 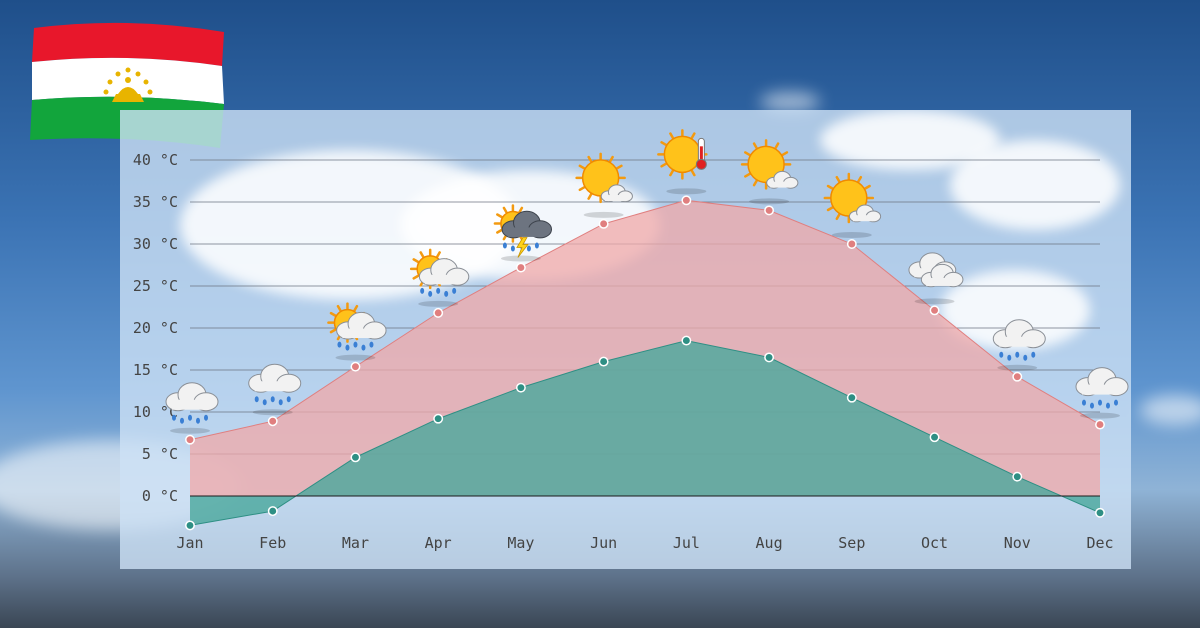 I want to click on x-tick-label: Jun, so click(x=603, y=543).